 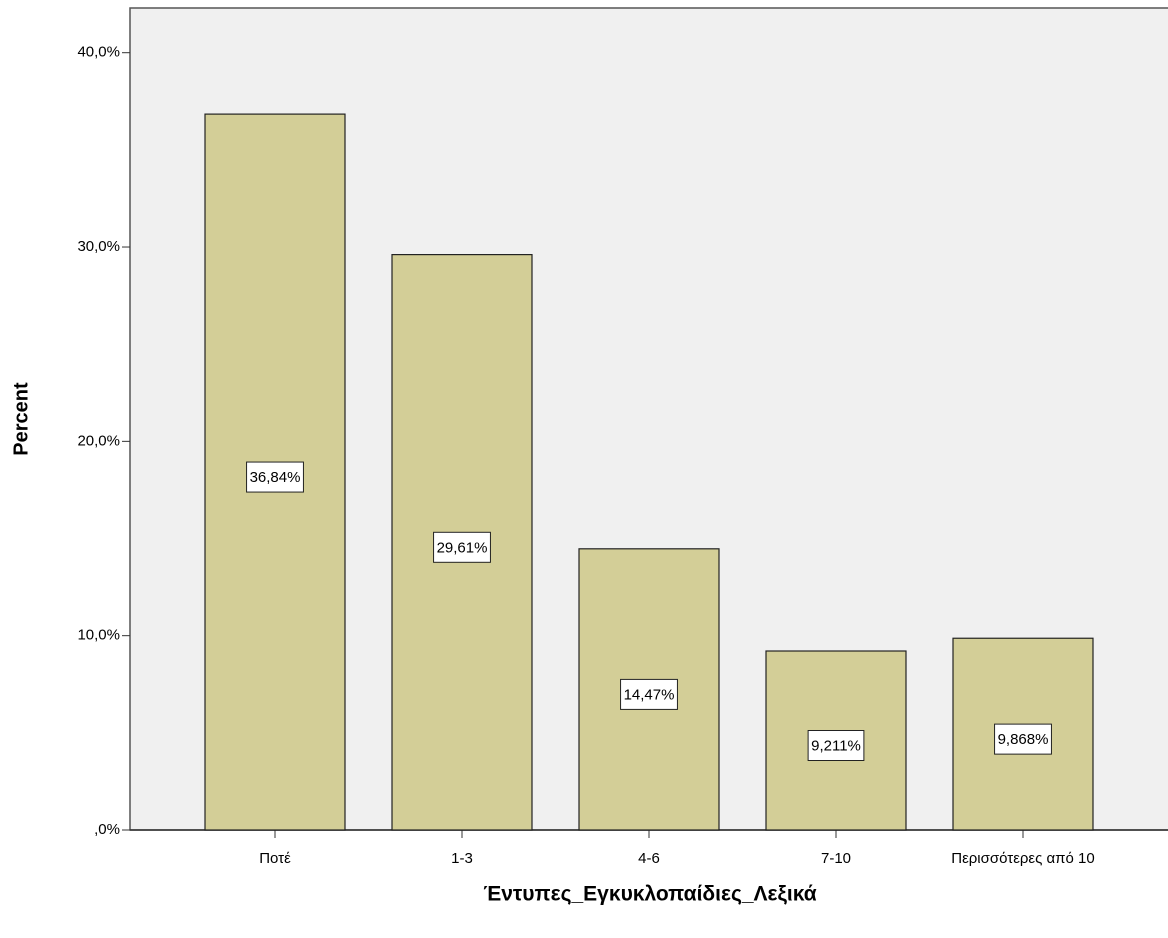 I want to click on x-tick-label: 1-3, so click(x=462, y=858).